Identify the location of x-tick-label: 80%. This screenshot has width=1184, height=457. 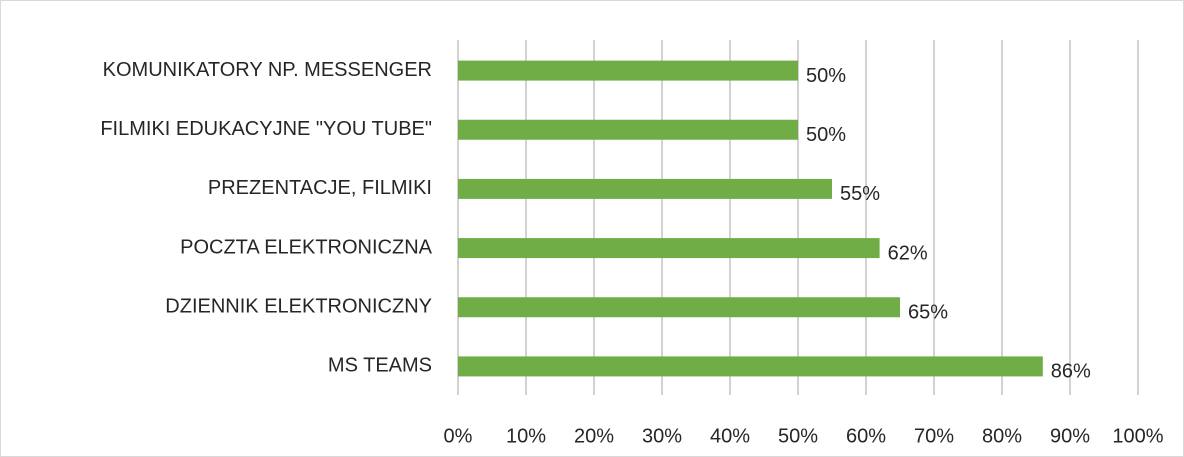
(1002, 436).